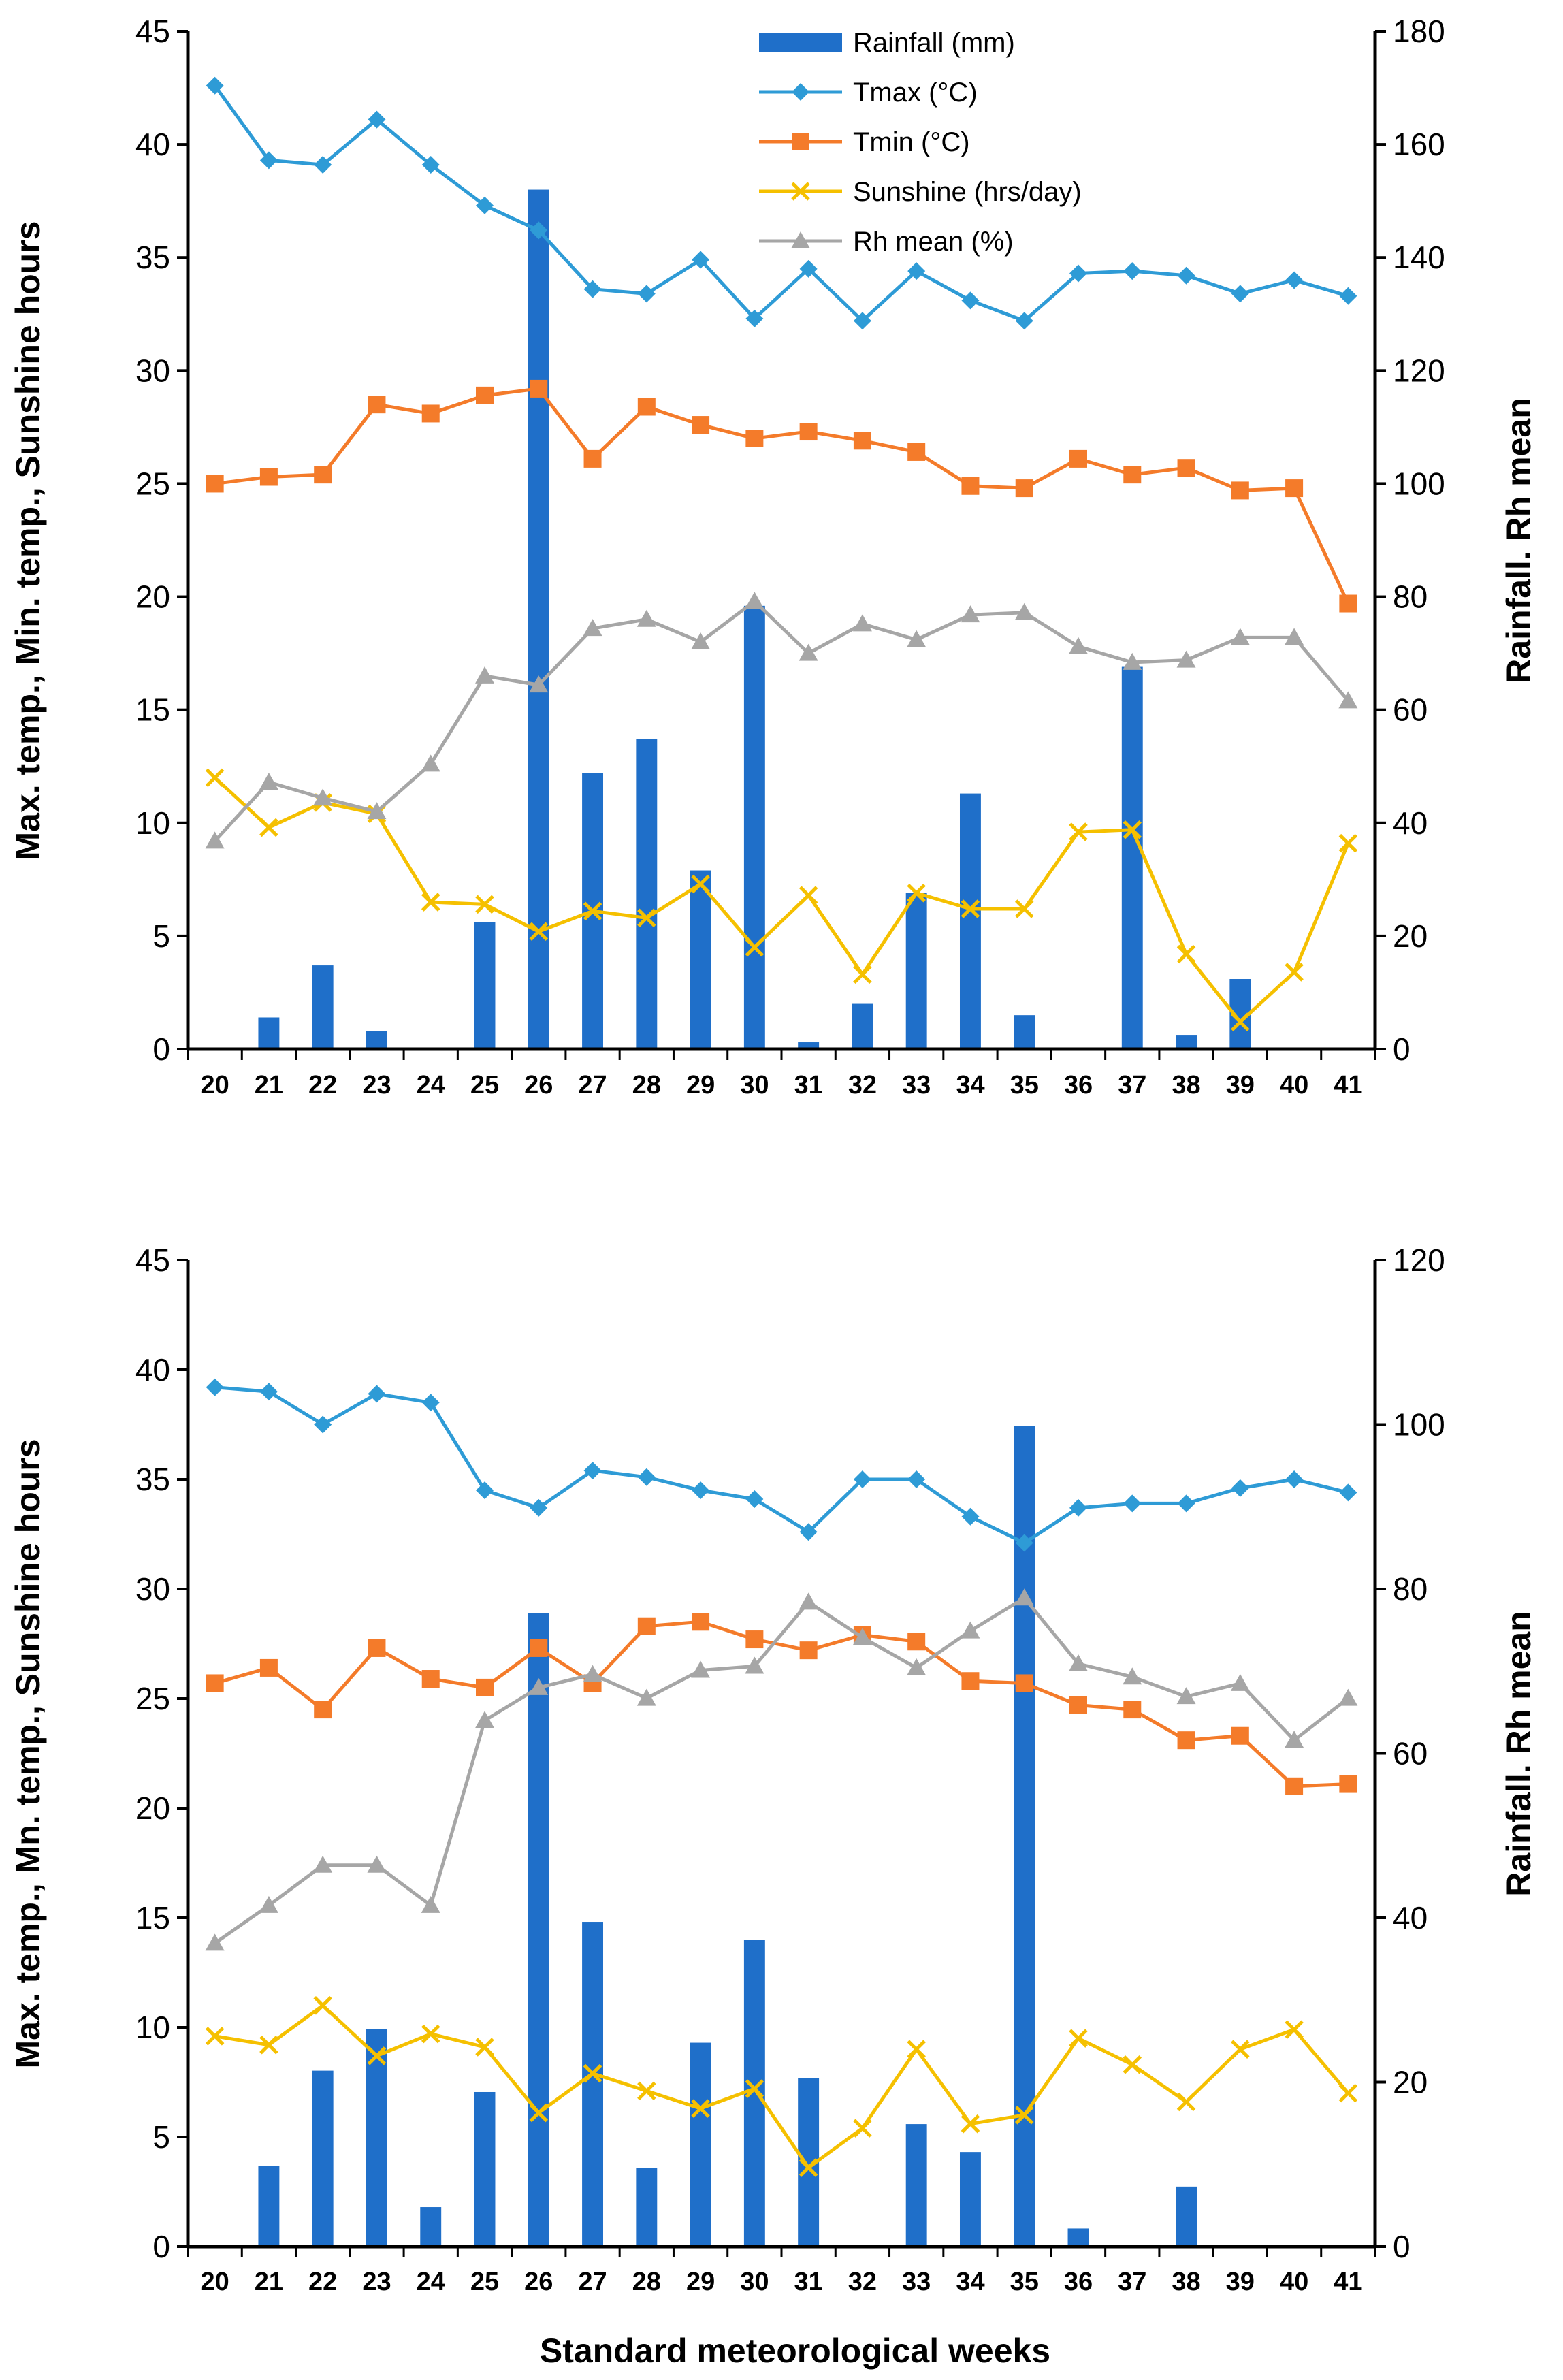 Image resolution: width=1563 pixels, height=2380 pixels. What do you see at coordinates (152, 371) in the screenshot?
I see `left-tick-label: 30` at bounding box center [152, 371].